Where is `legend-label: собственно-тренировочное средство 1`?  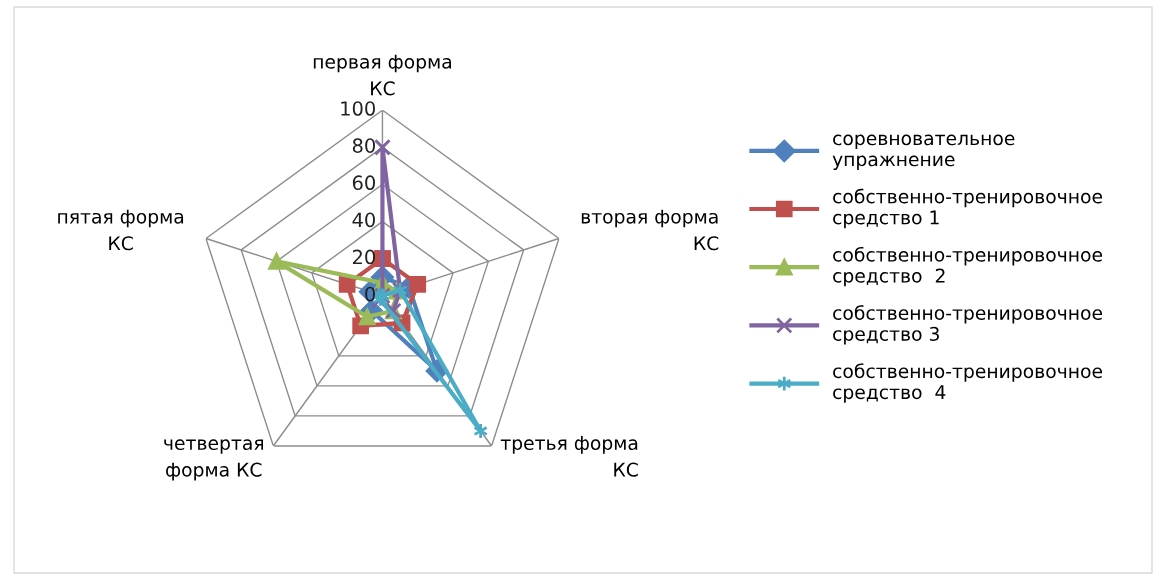 legend-label: собственно-тренировочное средство 1 is located at coordinates (968, 208).